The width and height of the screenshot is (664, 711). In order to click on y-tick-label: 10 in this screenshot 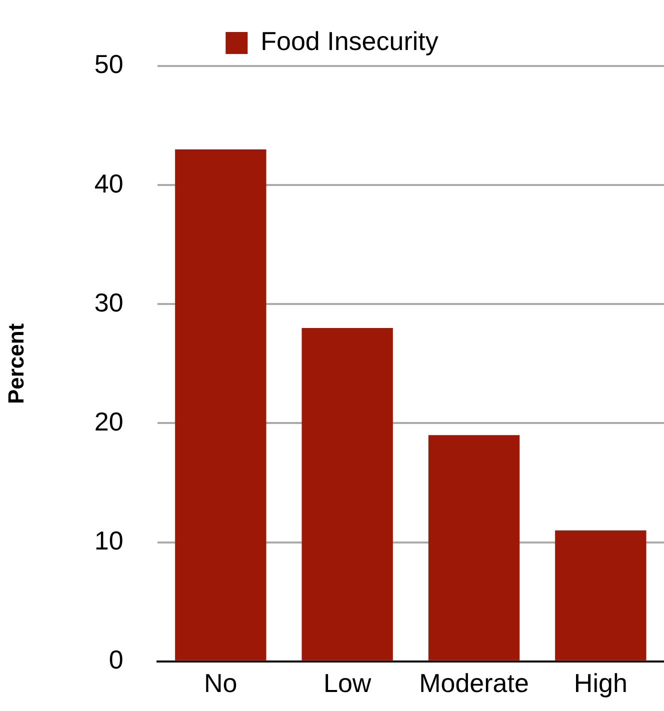, I will do `click(109, 540)`.